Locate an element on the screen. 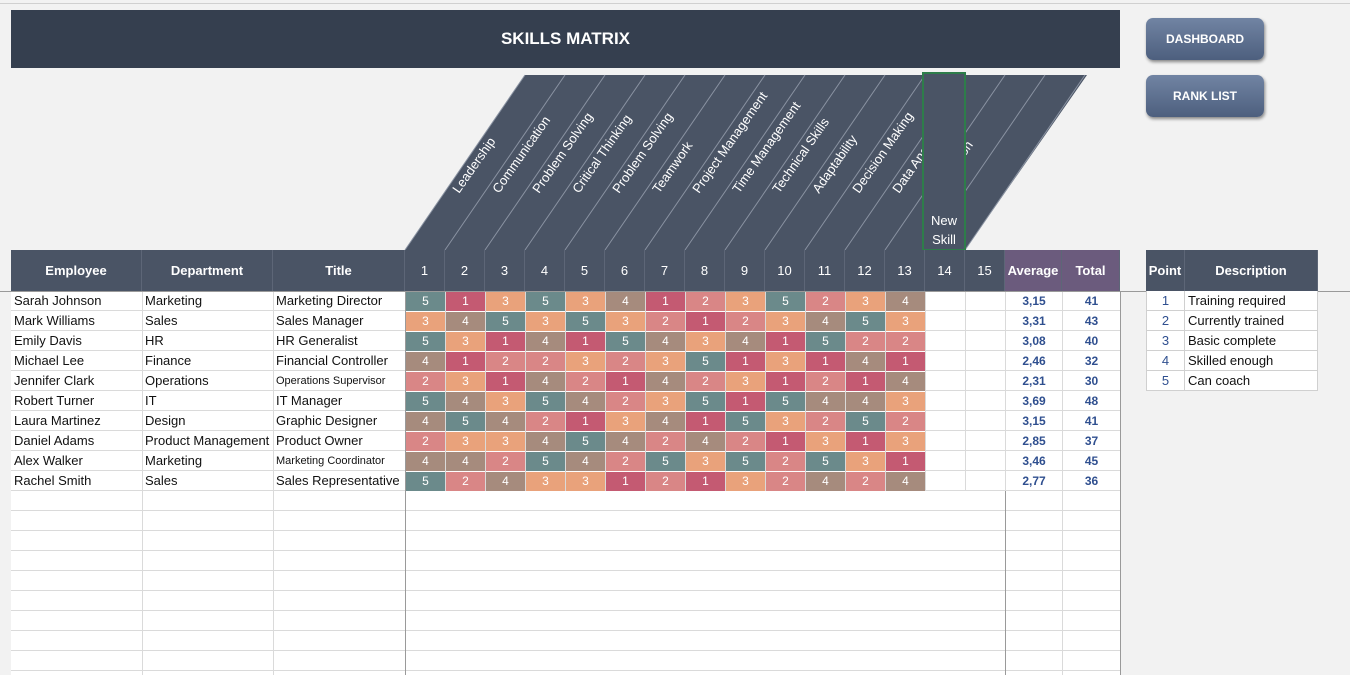  skill-number: 15 is located at coordinates (985, 270).